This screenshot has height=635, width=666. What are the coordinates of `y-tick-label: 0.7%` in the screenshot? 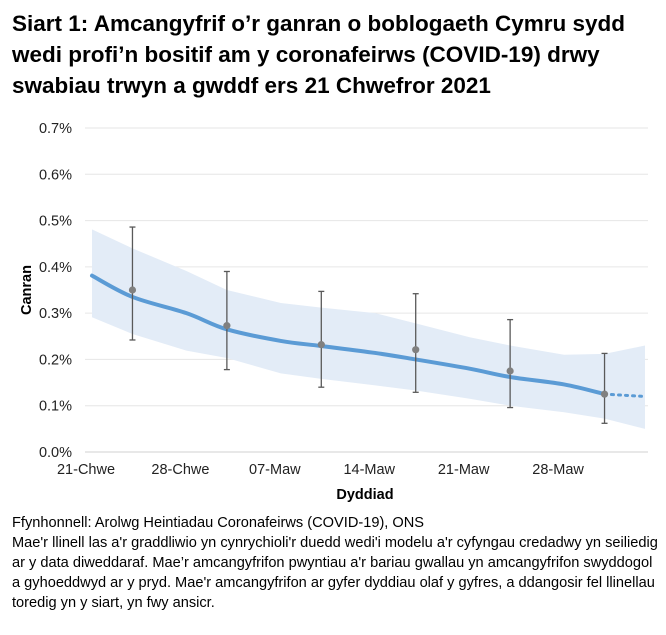 It's located at (55, 129).